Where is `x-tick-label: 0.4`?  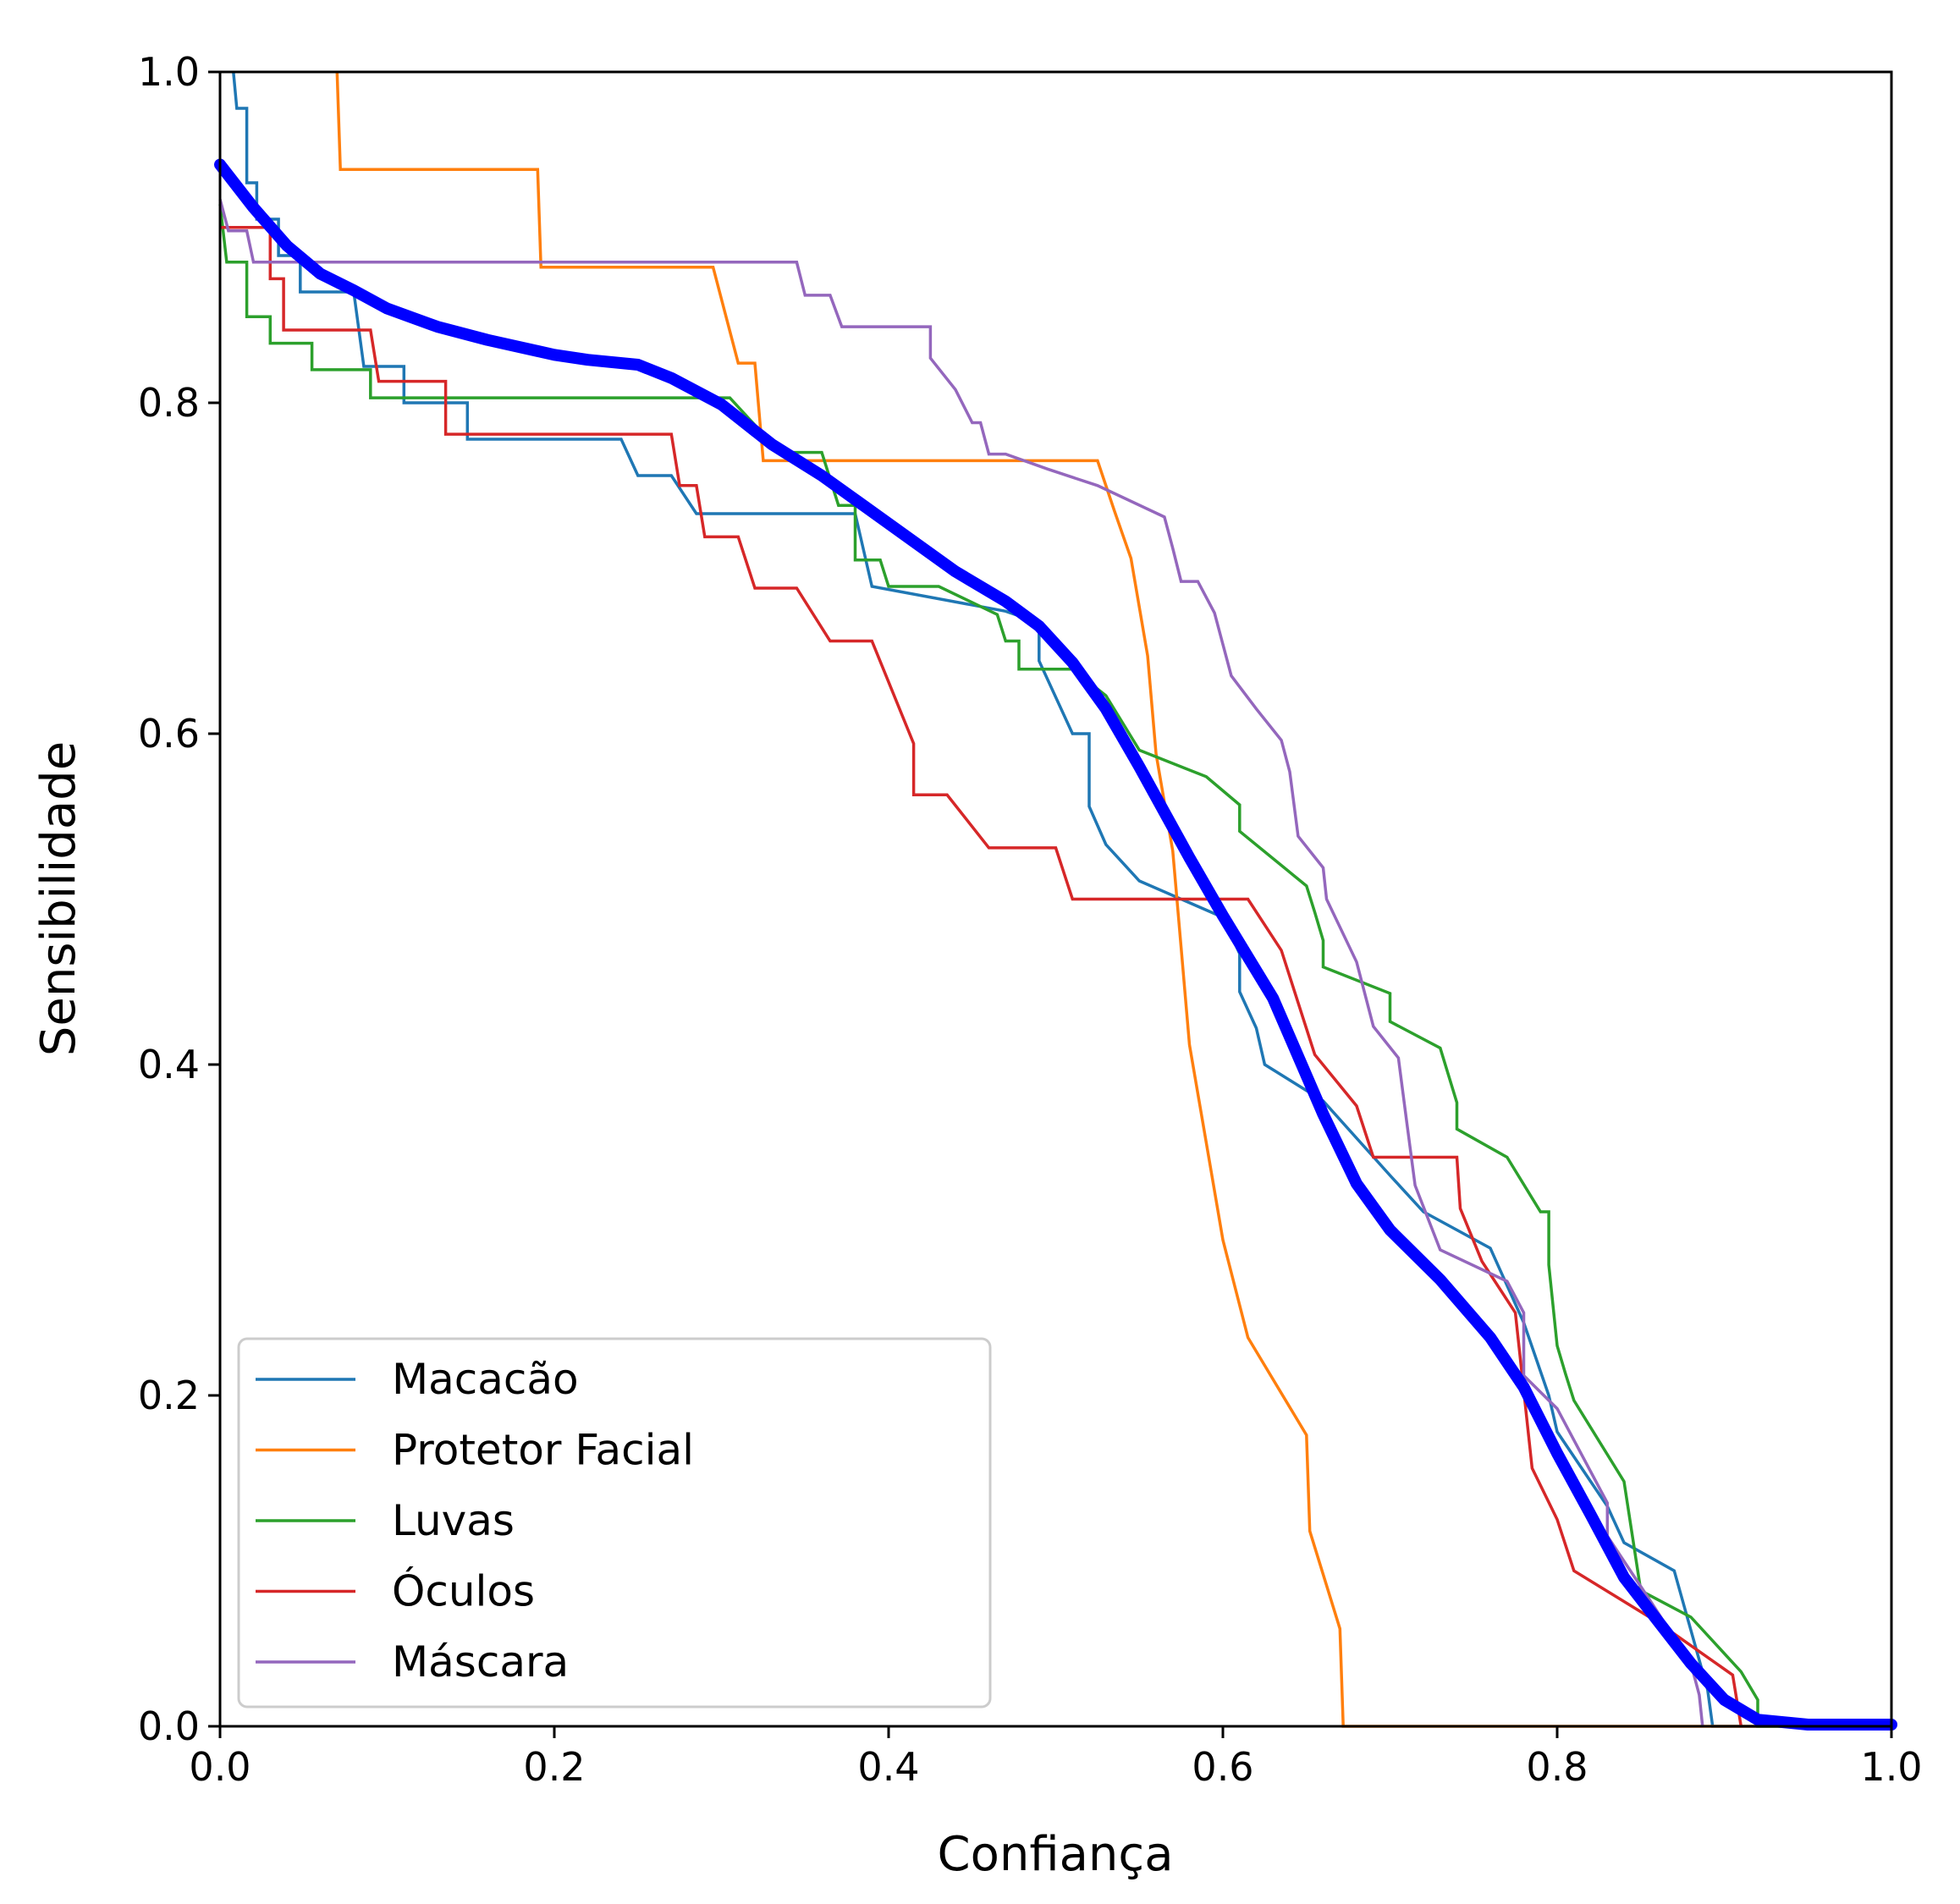 x-tick-label: 0.4 is located at coordinates (888, 1767).